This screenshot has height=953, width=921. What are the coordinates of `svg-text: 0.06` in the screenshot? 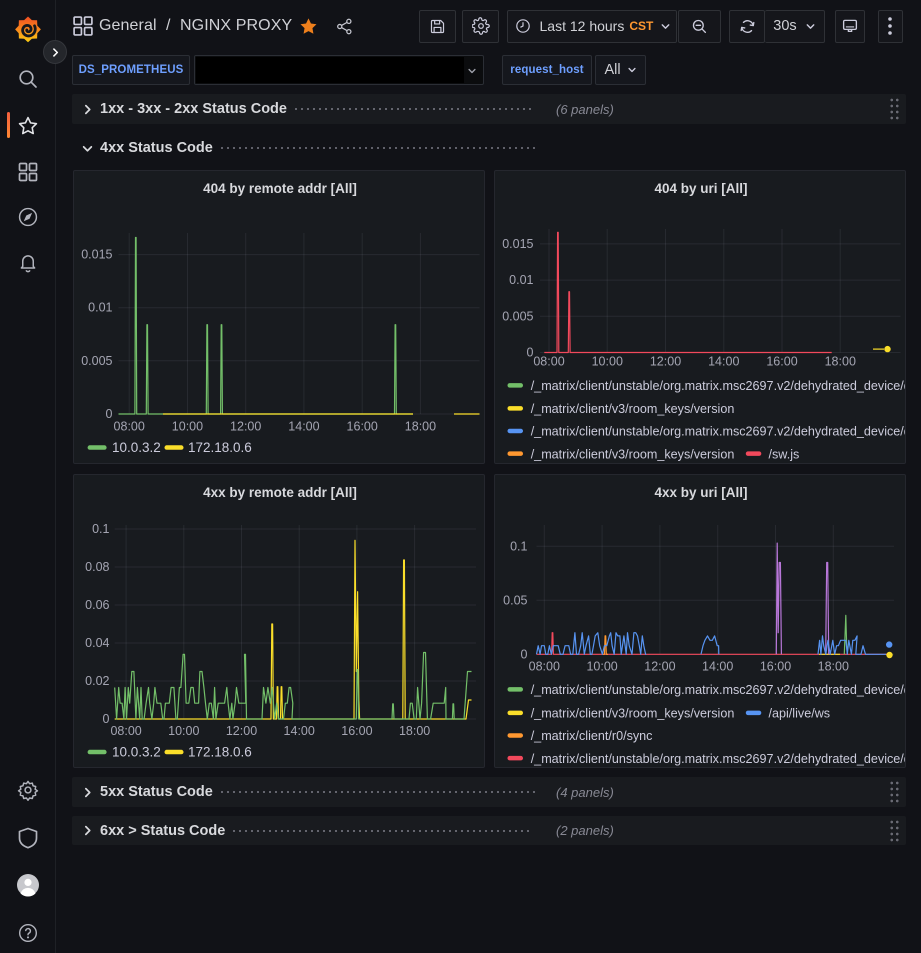 It's located at (97, 605).